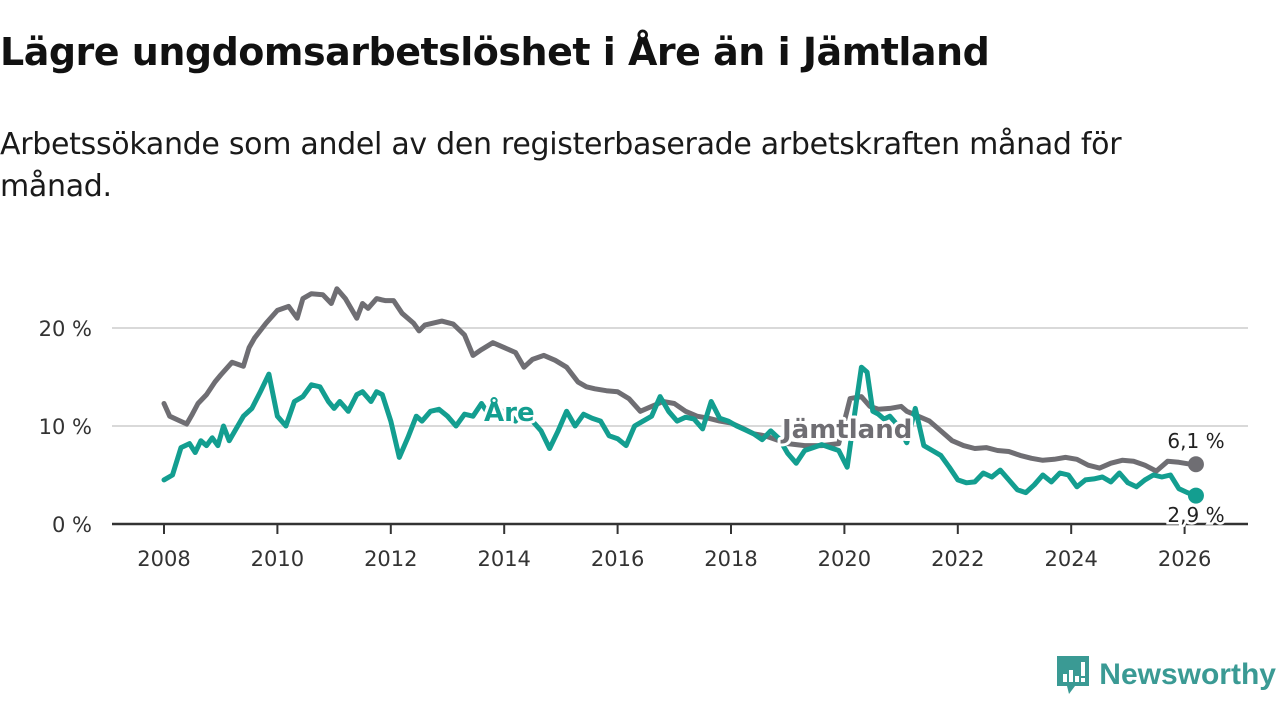 The height and width of the screenshot is (720, 1280). I want to click on series-labels: Åre Jämtland 6,1 % 2,9 %, so click(854, 461).